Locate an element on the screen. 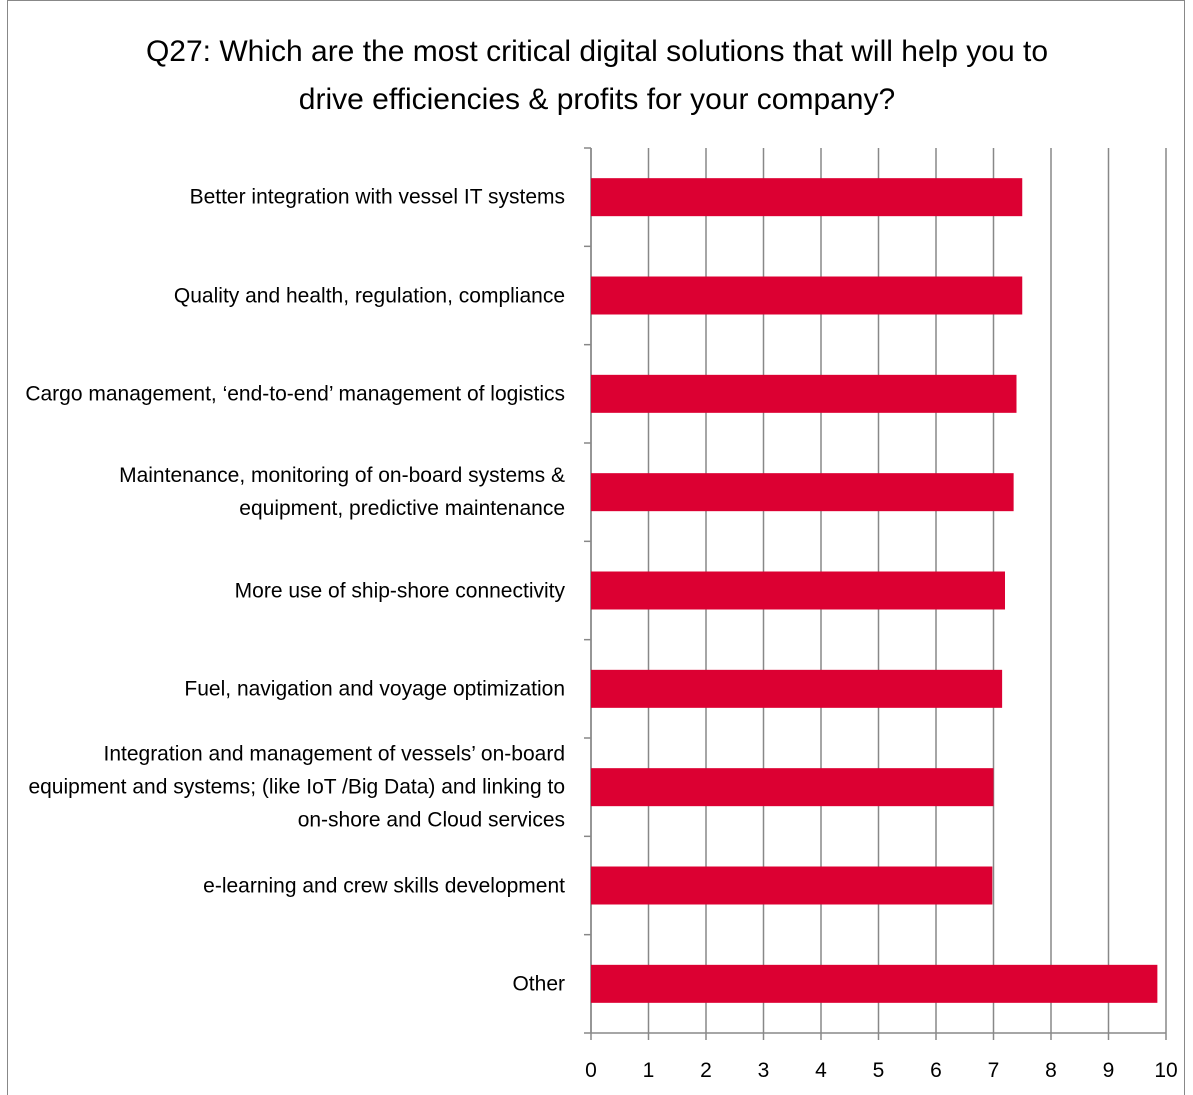  x-tick-label: 7 is located at coordinates (994, 1070).